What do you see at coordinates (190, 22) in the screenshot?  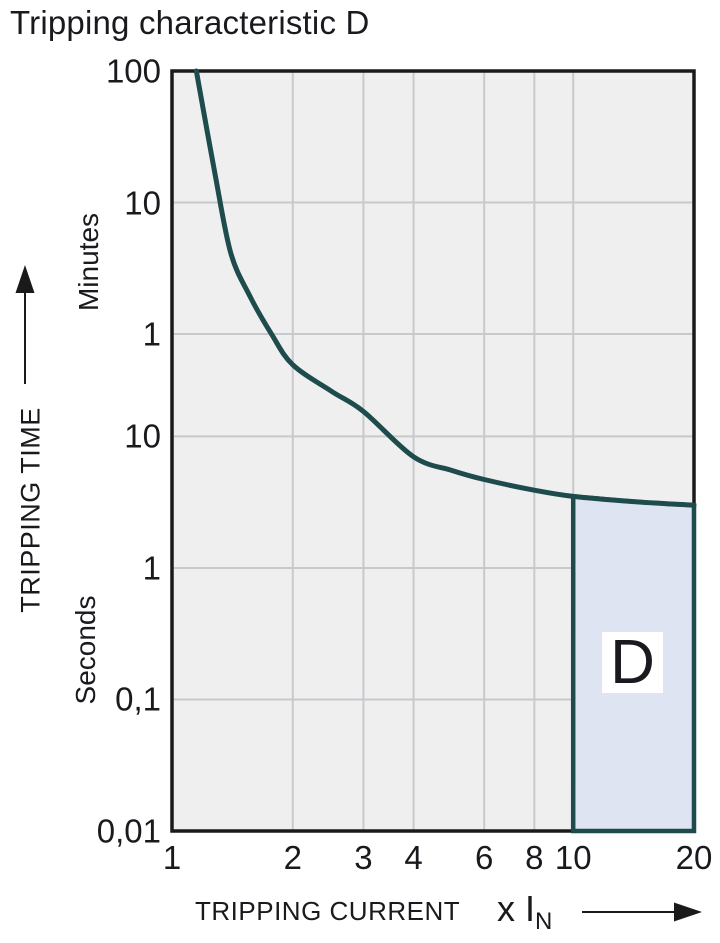 I see `chart-title: Tripping characteristic D` at bounding box center [190, 22].